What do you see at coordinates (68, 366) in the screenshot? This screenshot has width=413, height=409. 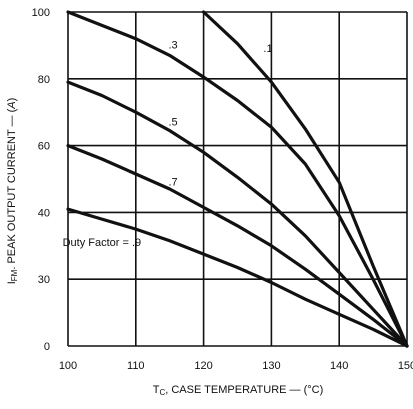 I see `x-tick-label: 100` at bounding box center [68, 366].